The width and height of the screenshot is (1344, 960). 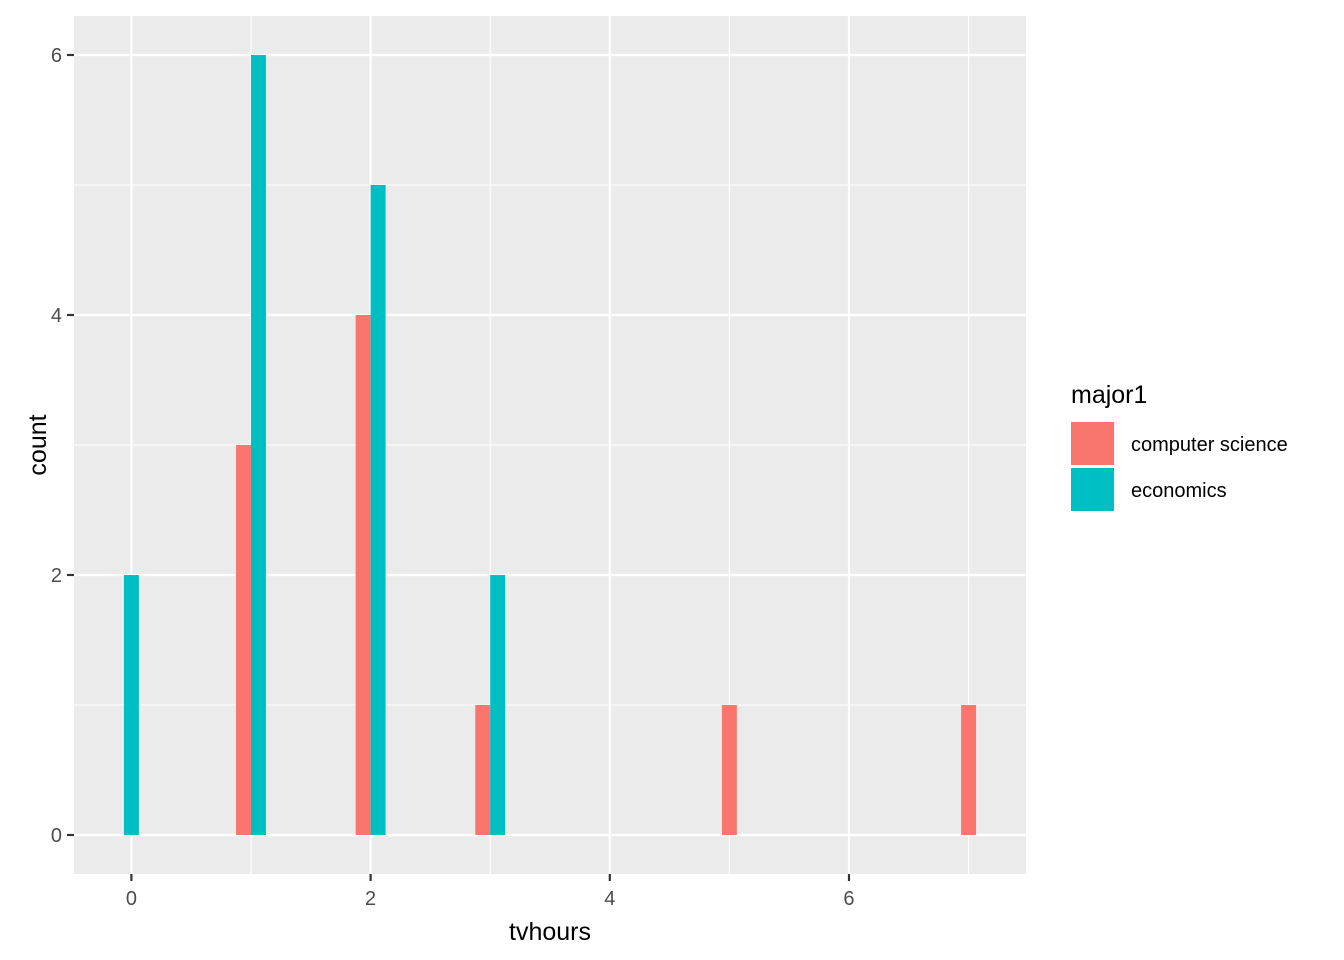 What do you see at coordinates (38, 444) in the screenshot?
I see `y-axis-title: count` at bounding box center [38, 444].